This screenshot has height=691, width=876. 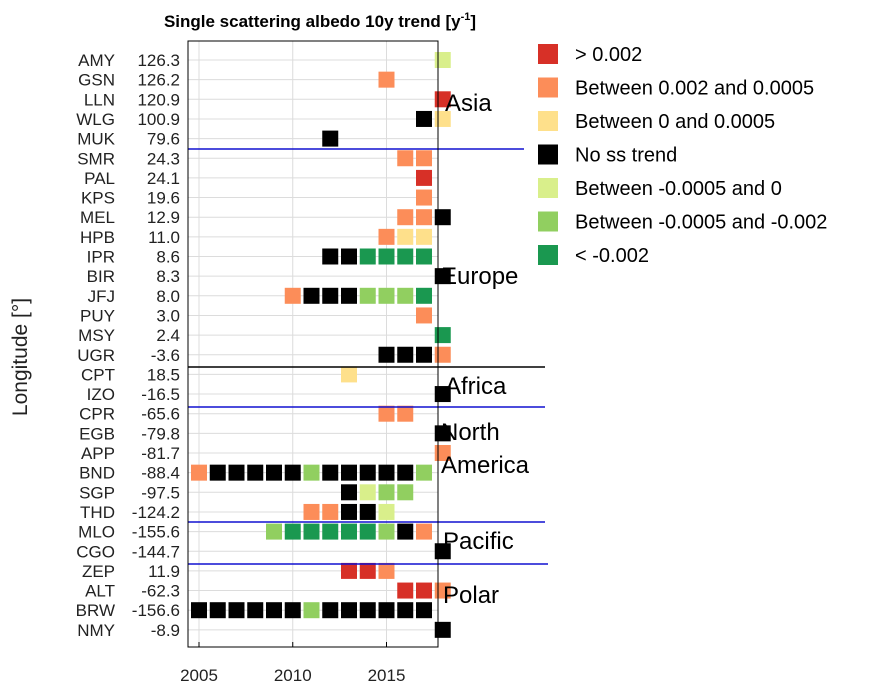 What do you see at coordinates (424, 197) in the screenshot?
I see `trend-cell-kps` at bounding box center [424, 197].